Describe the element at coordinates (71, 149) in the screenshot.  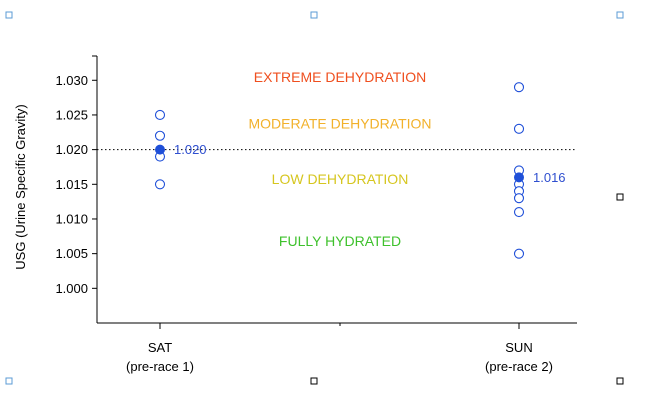
I see `y-tick-label: 1.020` at that location.